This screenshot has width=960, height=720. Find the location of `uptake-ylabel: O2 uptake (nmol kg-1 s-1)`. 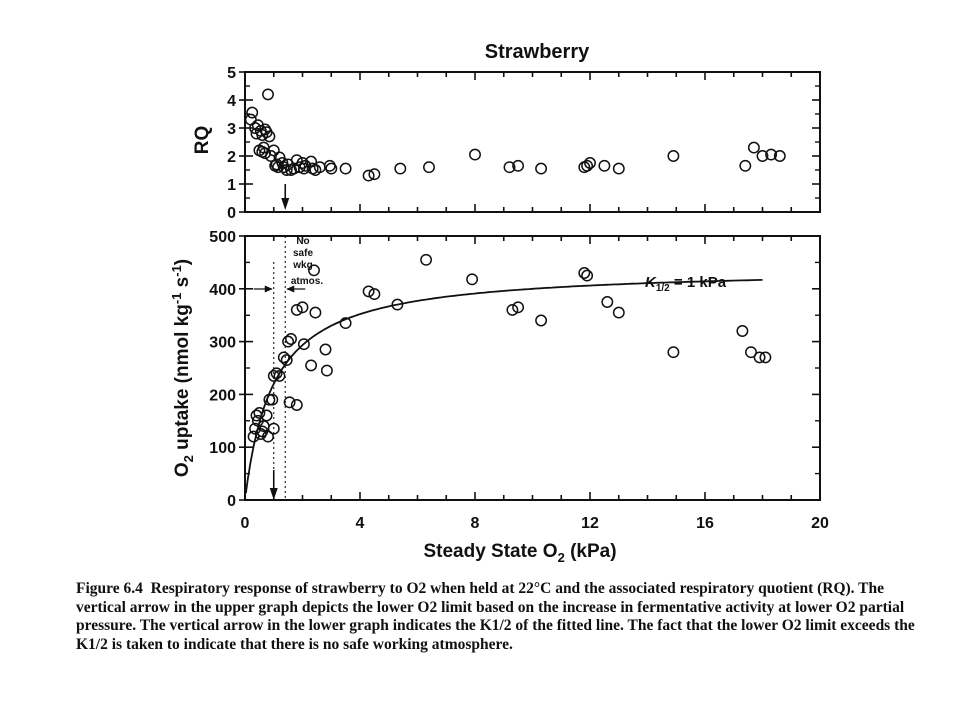

uptake-ylabel: O2 uptake (nmol kg-1 s-1) is located at coordinates (182, 368).